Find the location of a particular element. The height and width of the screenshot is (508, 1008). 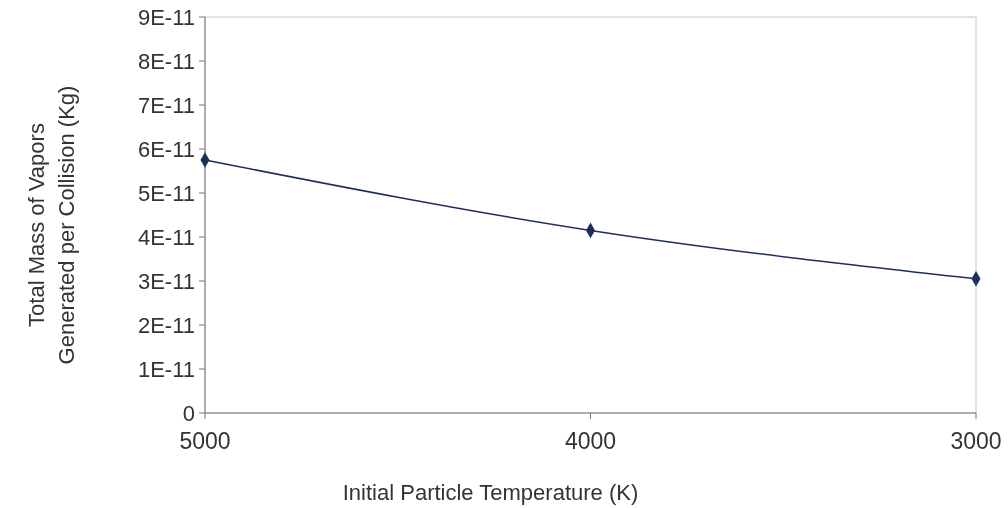

y-tick-label: 5E-11 is located at coordinates (166, 193).